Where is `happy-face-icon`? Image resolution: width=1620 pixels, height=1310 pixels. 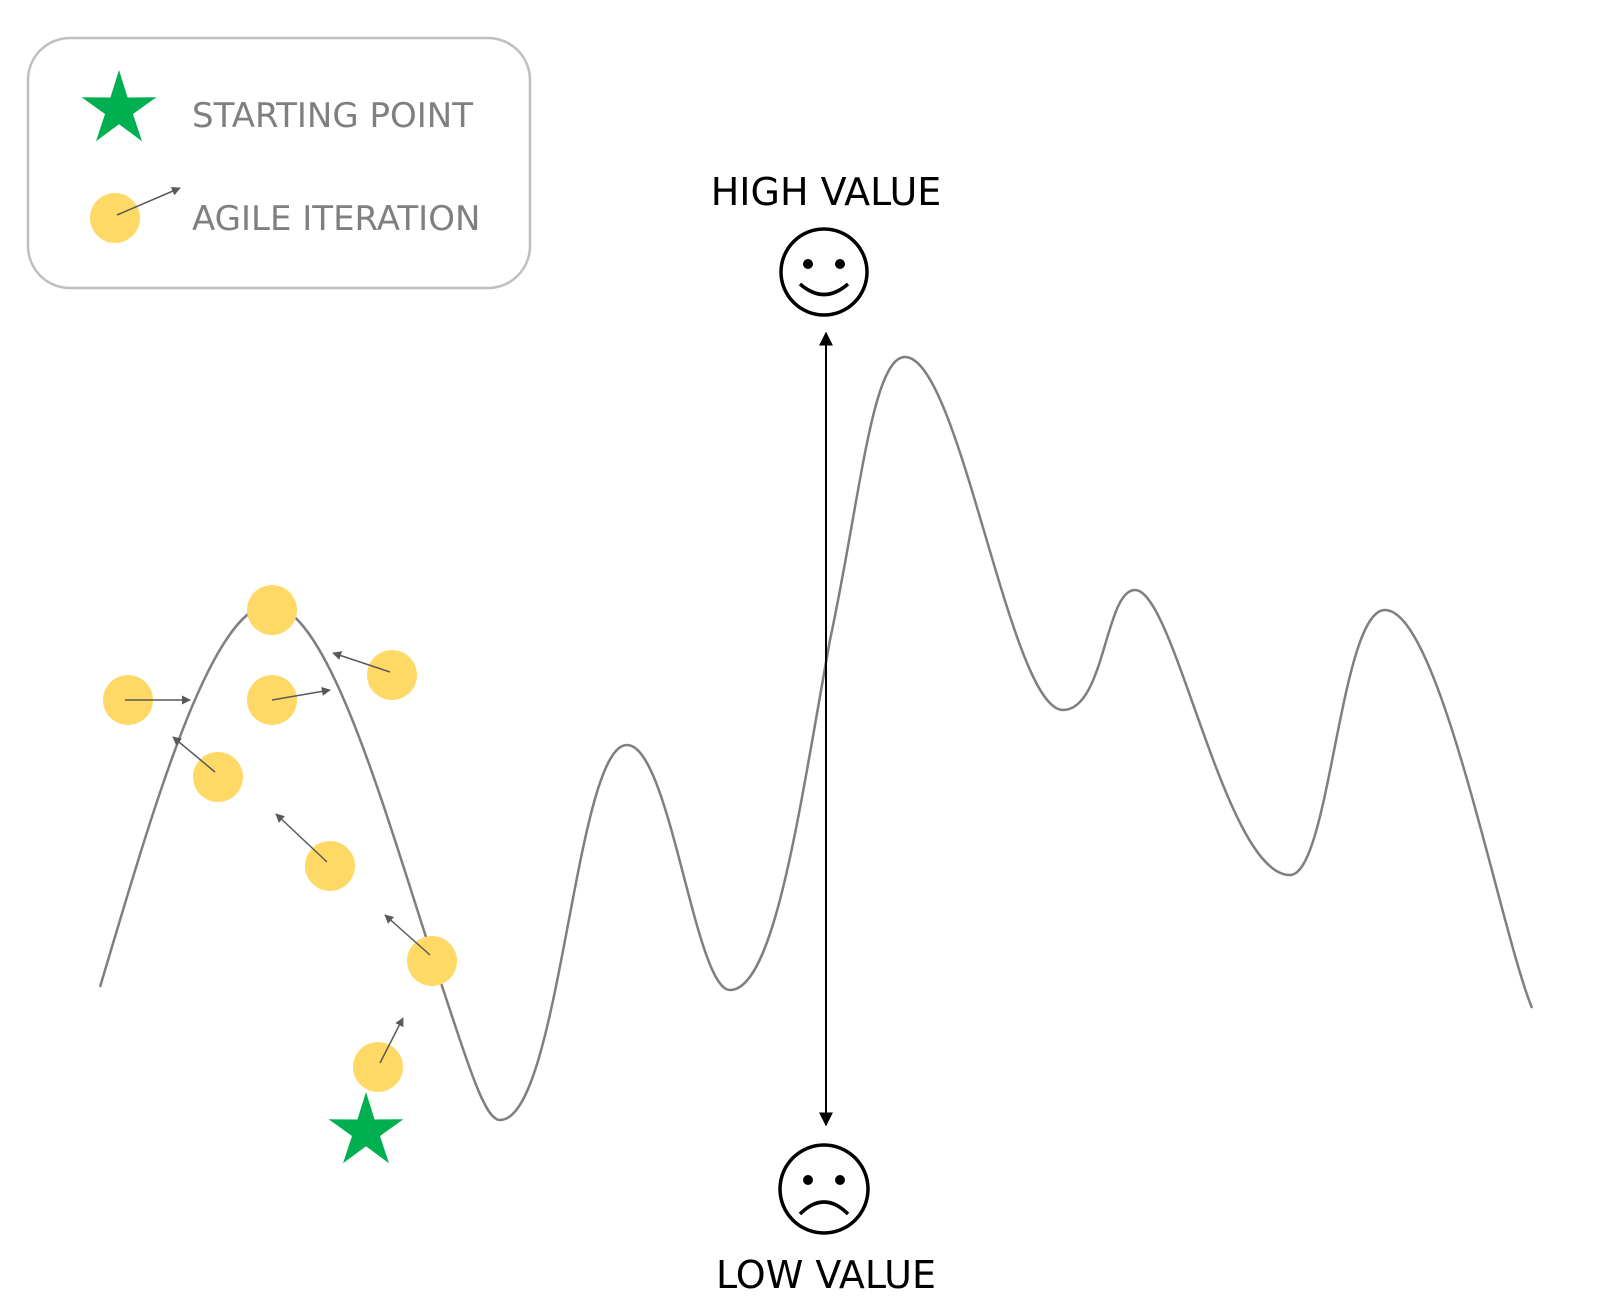 happy-face-icon is located at coordinates (824, 272).